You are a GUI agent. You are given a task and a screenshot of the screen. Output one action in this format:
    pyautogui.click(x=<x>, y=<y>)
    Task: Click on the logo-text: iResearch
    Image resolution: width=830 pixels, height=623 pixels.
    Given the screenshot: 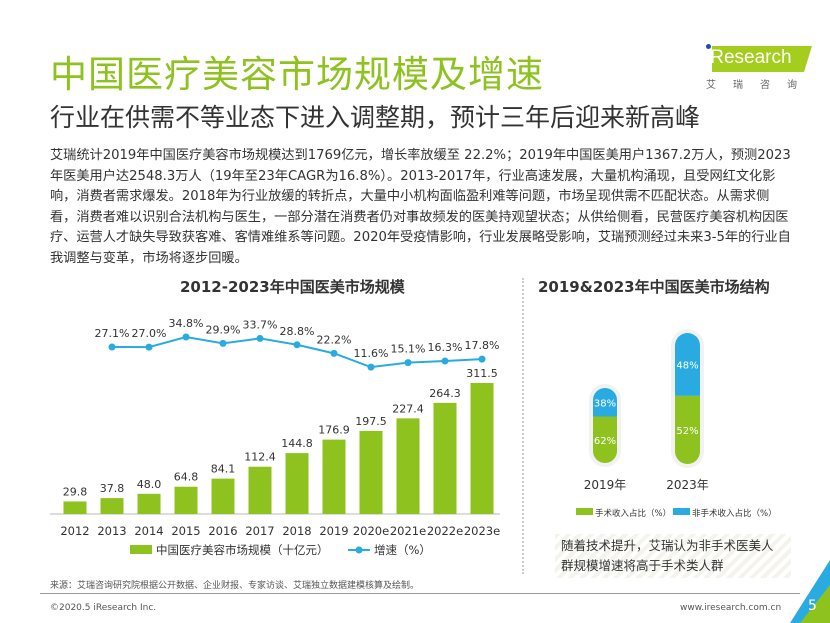 What is the action you would take?
    pyautogui.click(x=749, y=57)
    